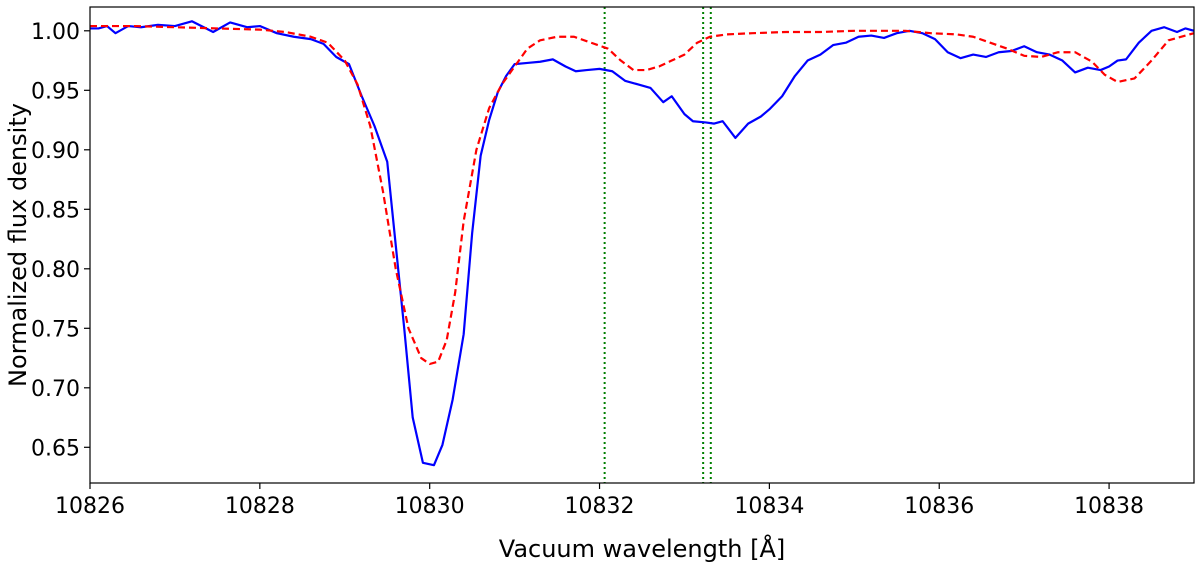 The height and width of the screenshot is (570, 1200). What do you see at coordinates (55, 448) in the screenshot?
I see `y-tick-label: 0.65` at bounding box center [55, 448].